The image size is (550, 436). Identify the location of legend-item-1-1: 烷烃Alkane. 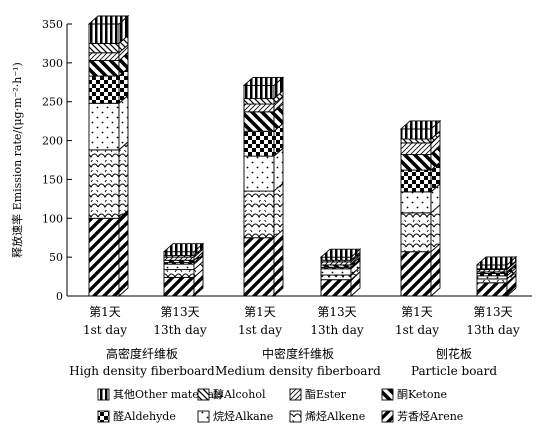
(235, 416).